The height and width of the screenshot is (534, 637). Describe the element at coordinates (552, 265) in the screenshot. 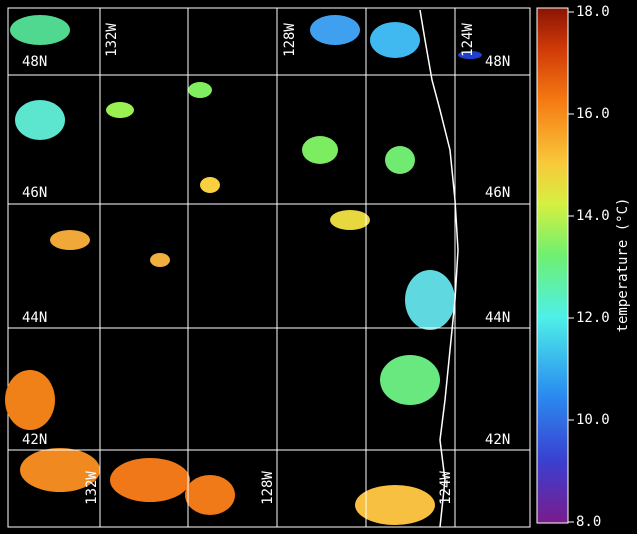

I see `colorbar` at that location.